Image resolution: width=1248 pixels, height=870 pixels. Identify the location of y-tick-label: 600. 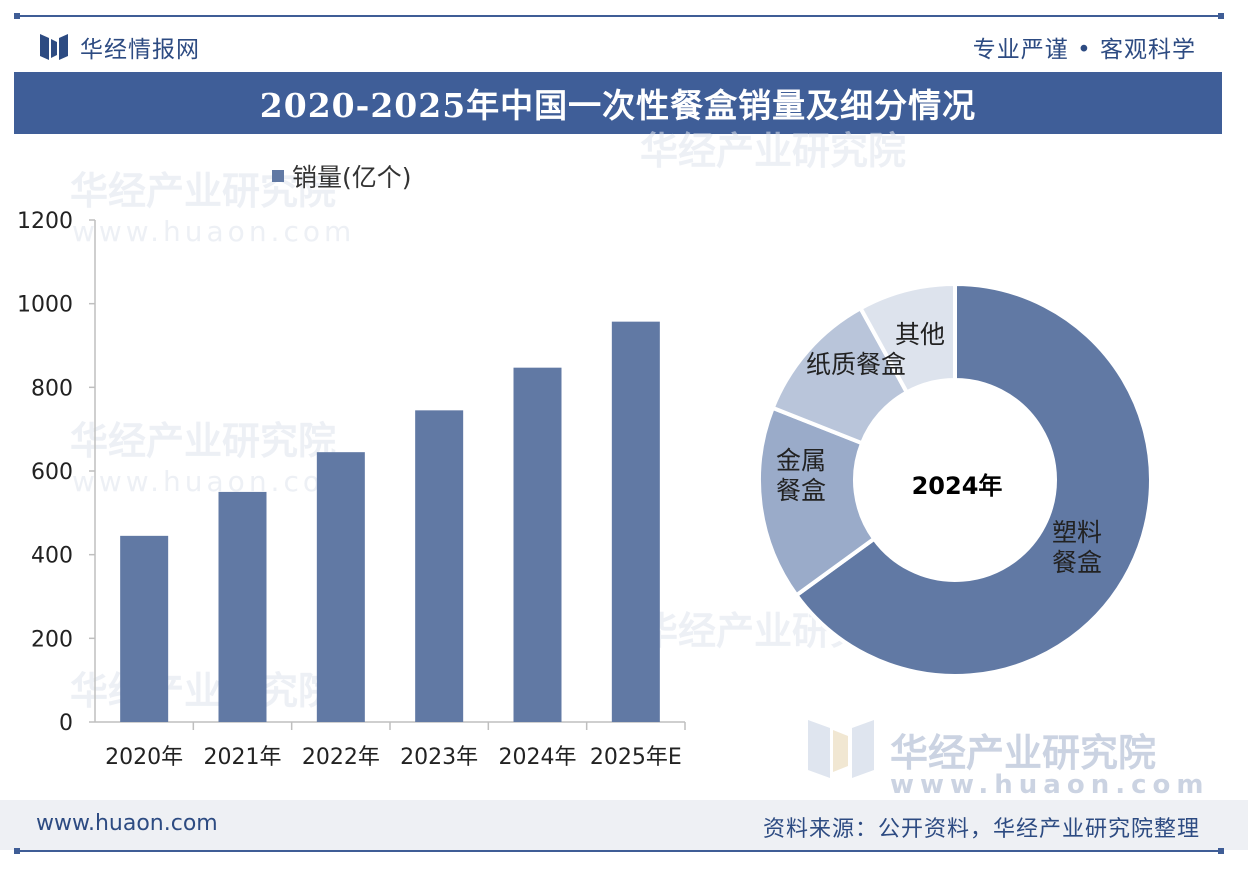
(52, 472).